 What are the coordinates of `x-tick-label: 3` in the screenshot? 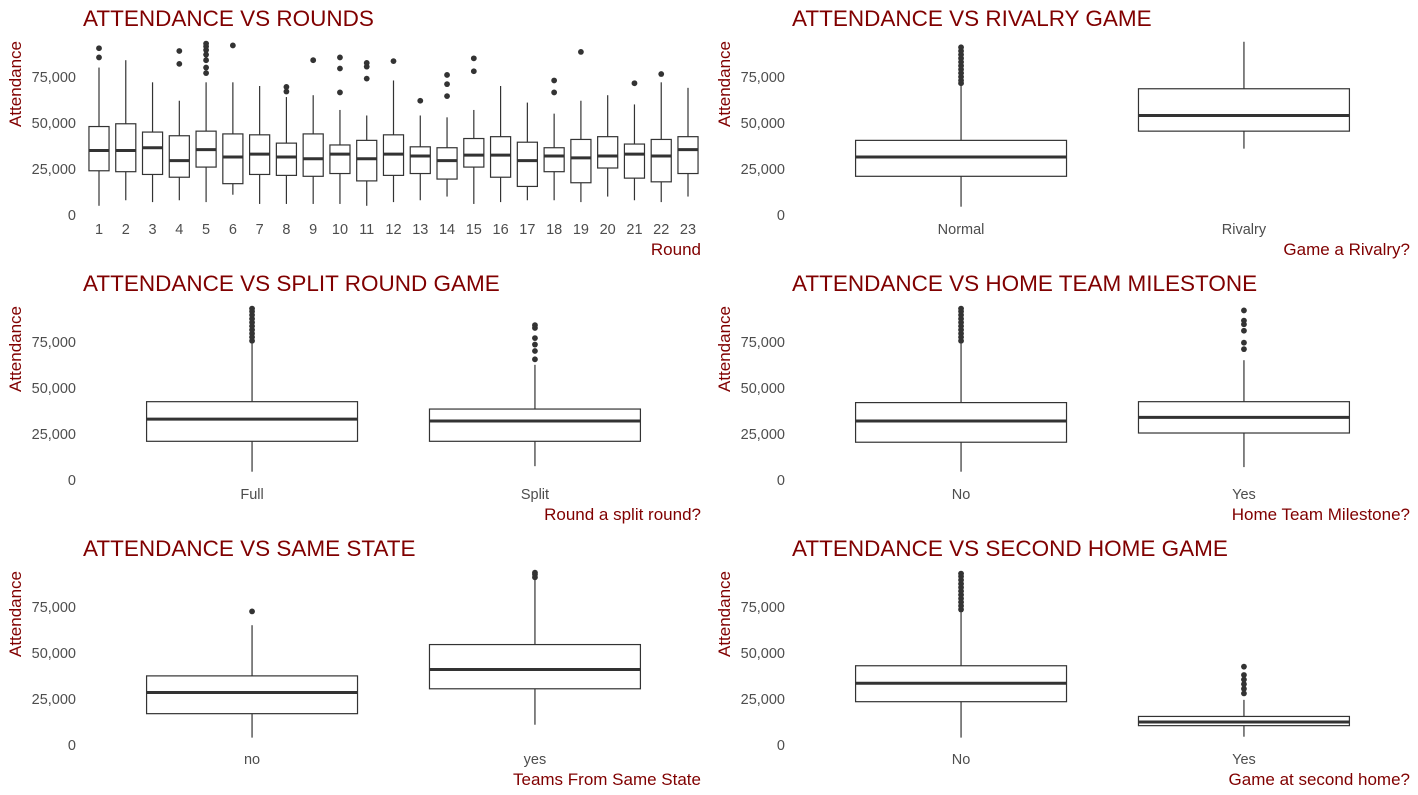 It's located at (153, 230).